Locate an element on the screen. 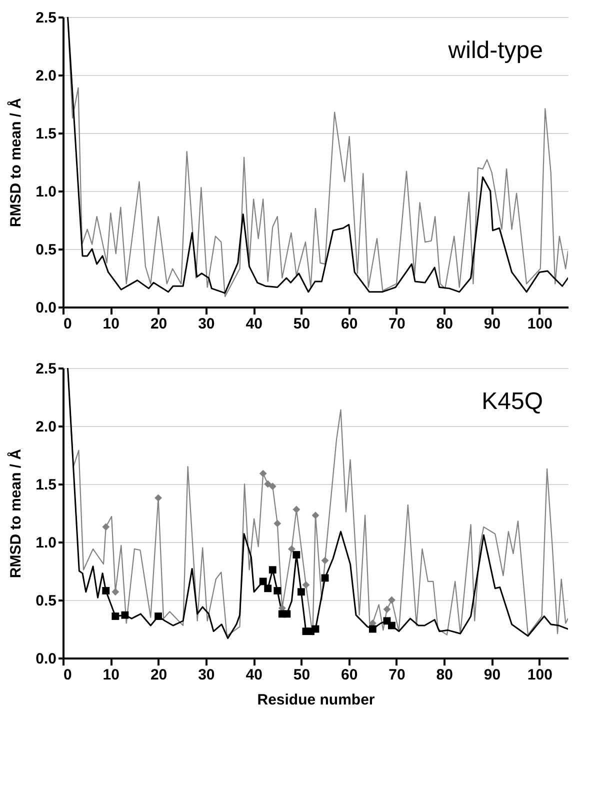  annotation: wild-type is located at coordinates (495, 50).